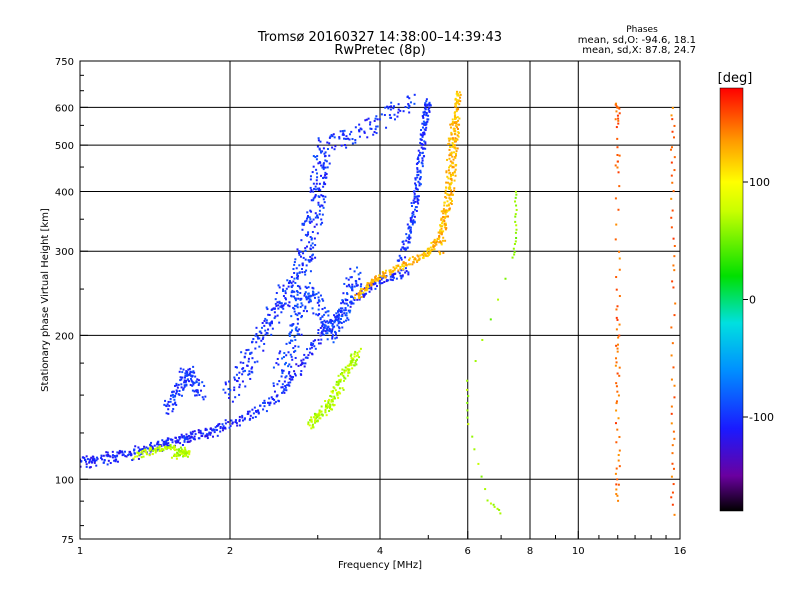  I want to click on phases-label: Phases, so click(642, 30).